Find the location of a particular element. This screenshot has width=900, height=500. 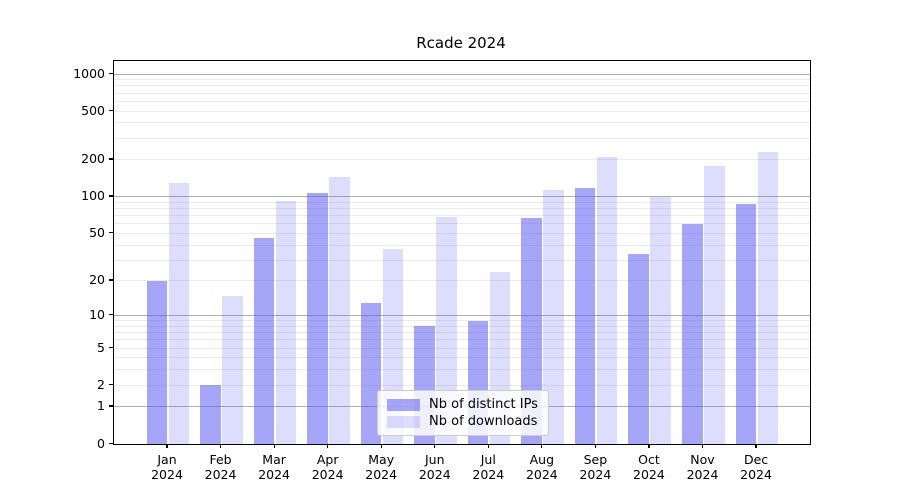

legend: Nb of distinct IPs Nb of downloads is located at coordinates (463, 413).